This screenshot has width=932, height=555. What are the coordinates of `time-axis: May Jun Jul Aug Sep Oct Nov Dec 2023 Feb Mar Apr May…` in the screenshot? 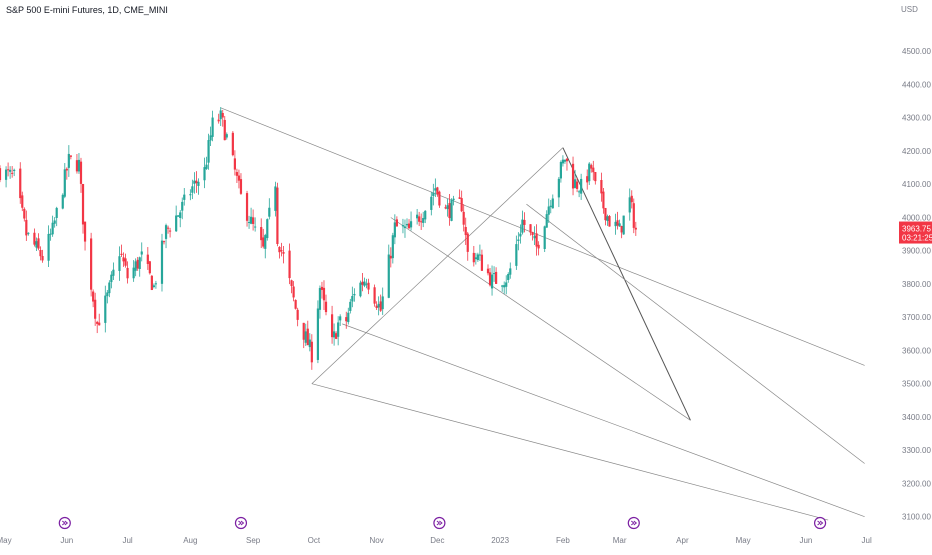 It's located at (436, 540).